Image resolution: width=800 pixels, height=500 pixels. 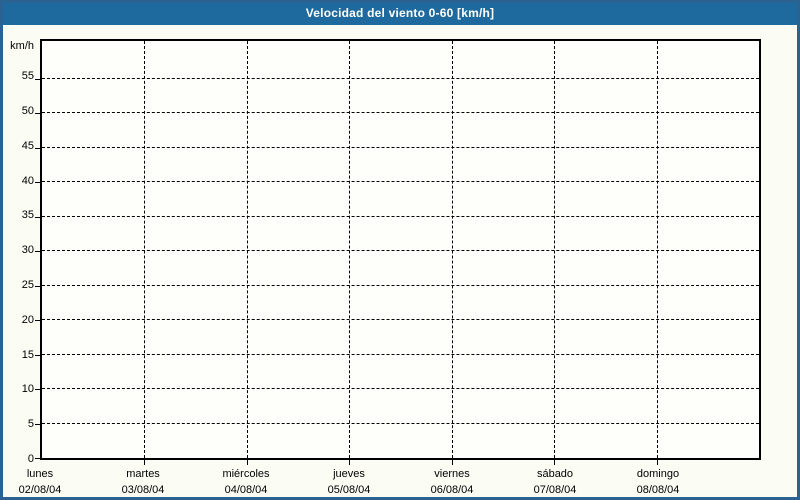 I want to click on x-tick-label-day: viernes, so click(x=452, y=474).